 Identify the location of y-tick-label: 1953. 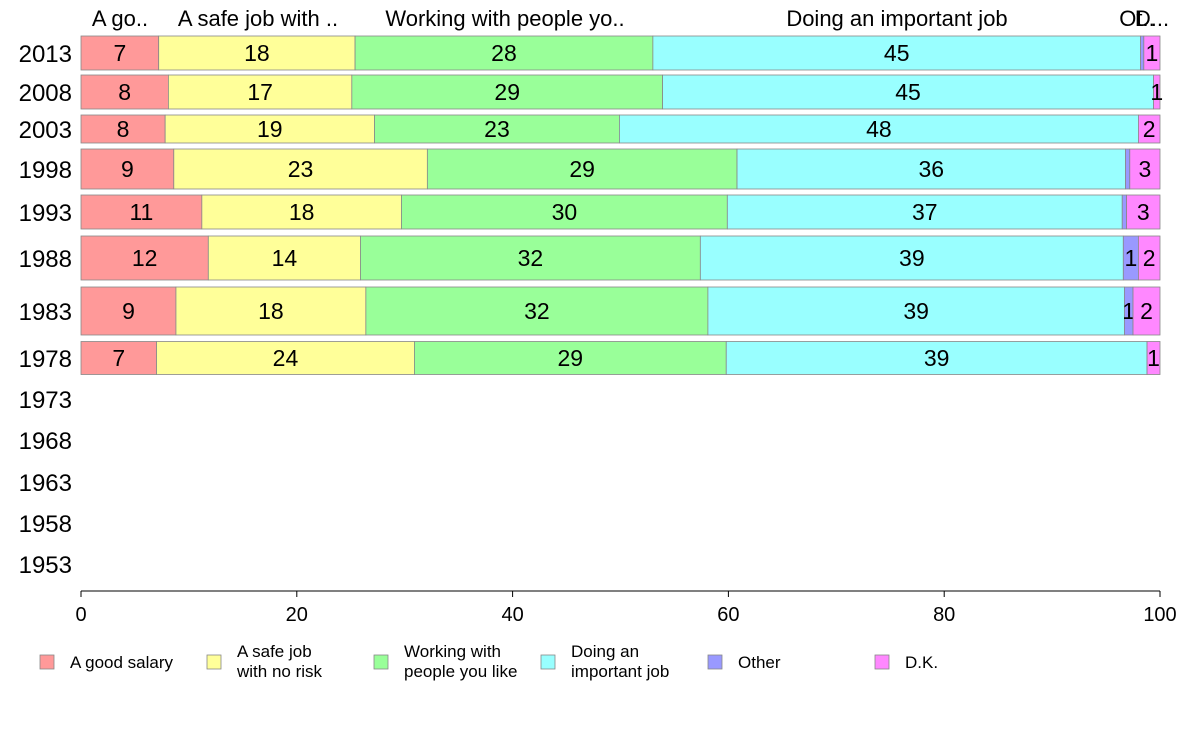
(45, 565).